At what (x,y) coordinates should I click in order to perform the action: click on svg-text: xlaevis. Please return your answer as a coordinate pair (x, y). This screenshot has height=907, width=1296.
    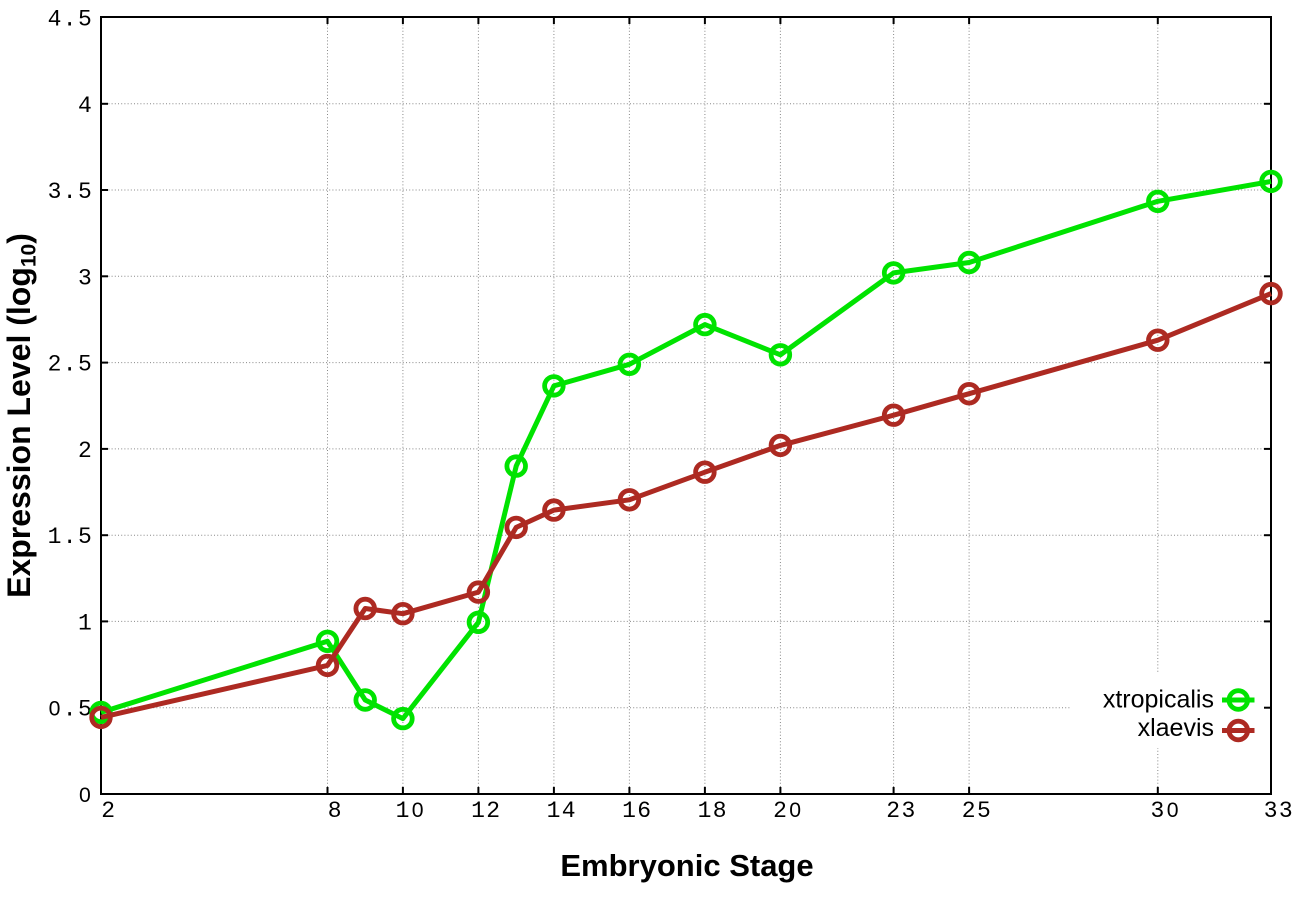
    Looking at the image, I should click on (1176, 728).